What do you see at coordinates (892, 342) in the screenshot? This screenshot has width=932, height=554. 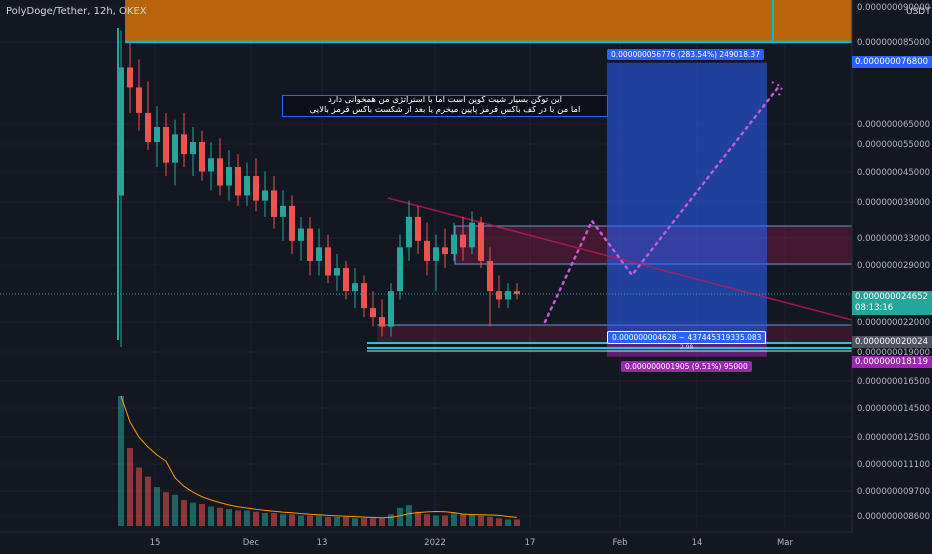 I see `entry-price-tag: 0.000000020024` at bounding box center [892, 342].